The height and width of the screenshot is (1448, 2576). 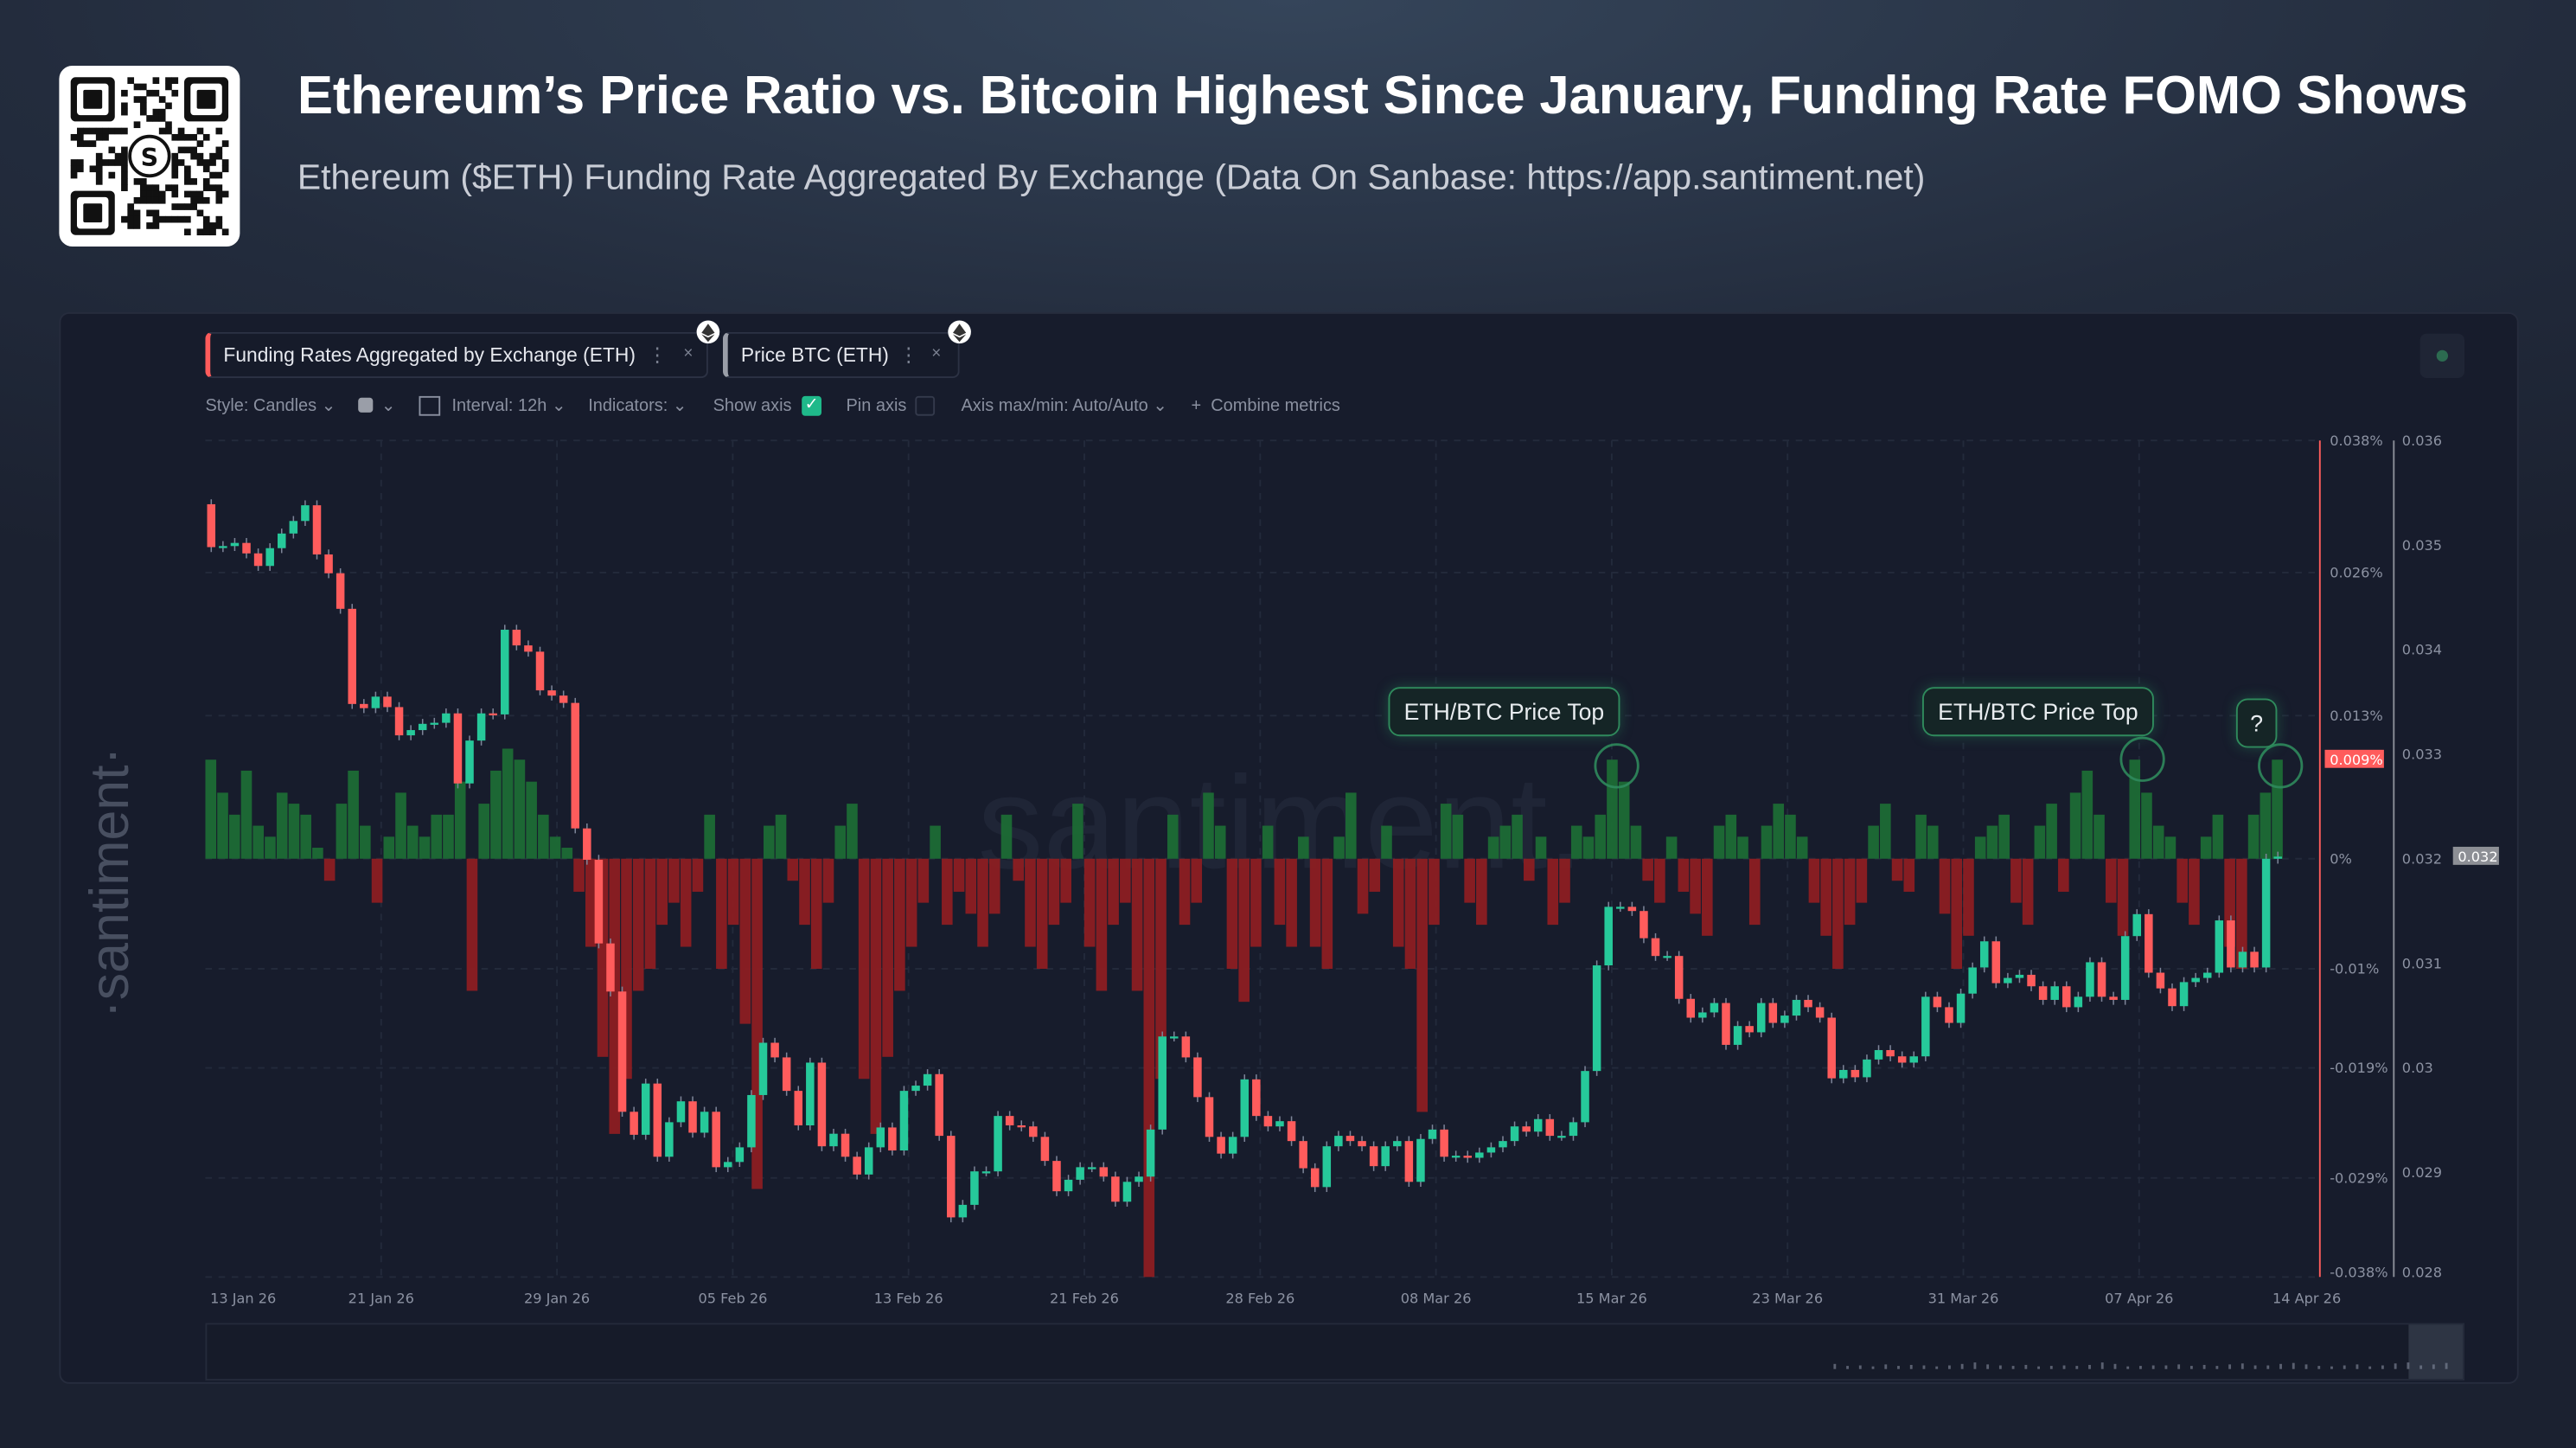 What do you see at coordinates (2356, 573) in the screenshot?
I see `funding-axis-tick: 0.026%` at bounding box center [2356, 573].